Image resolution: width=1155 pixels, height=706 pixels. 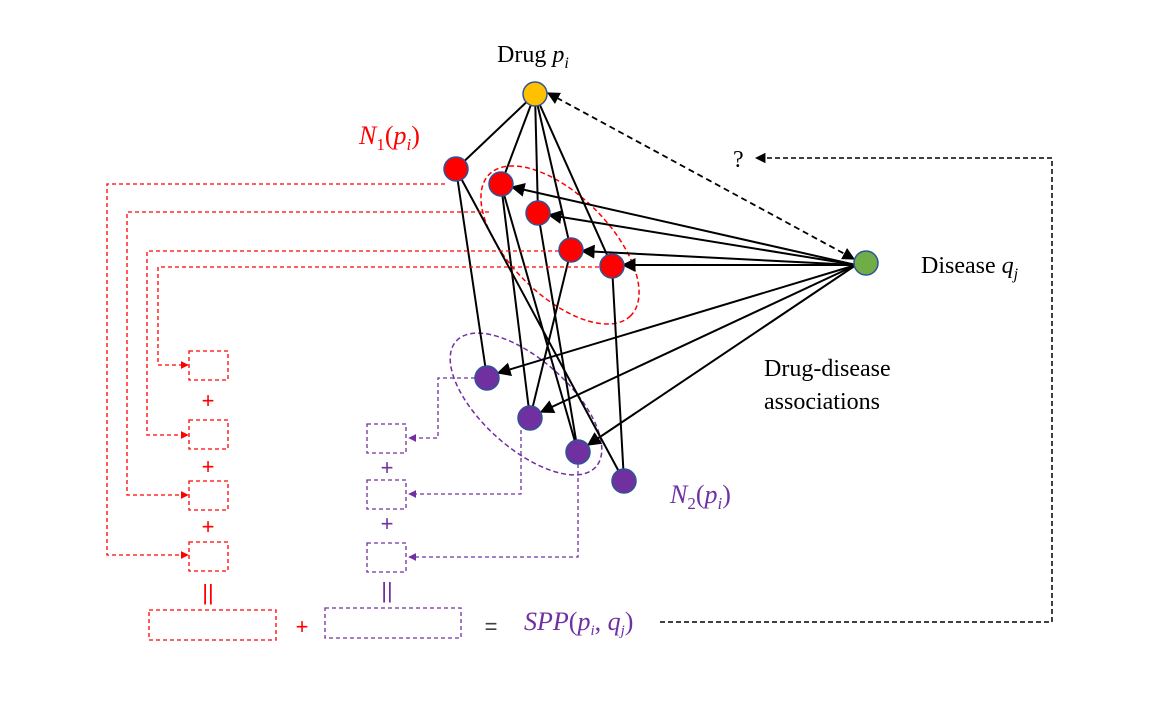 I want to click on disease-label: Disease qj, so click(x=970, y=268).